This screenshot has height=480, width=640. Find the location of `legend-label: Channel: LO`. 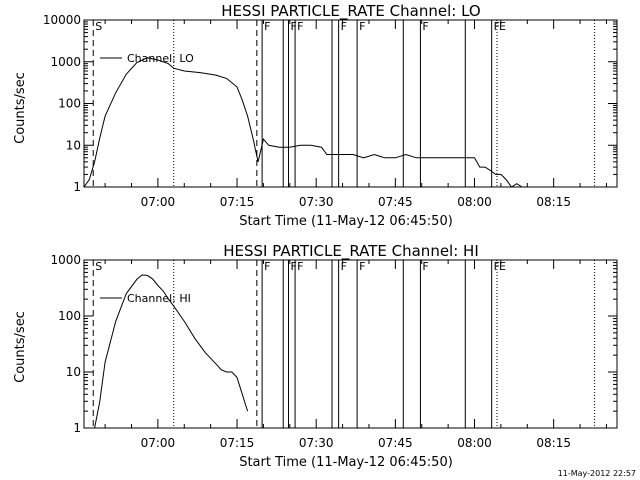

legend-label: Channel: LO is located at coordinates (160, 58).